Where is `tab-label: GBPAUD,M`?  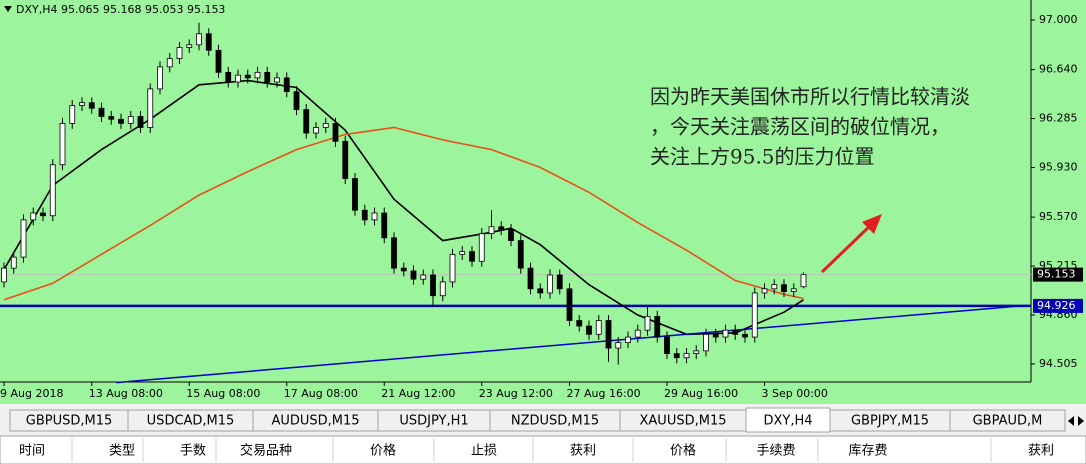
tab-label: GBPAUD,M is located at coordinates (1008, 421).